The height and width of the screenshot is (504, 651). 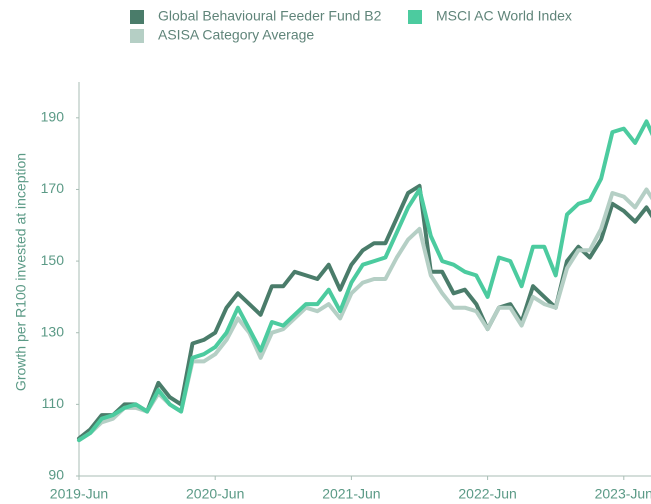 What do you see at coordinates (56, 475) in the screenshot?
I see `y-tick-label: 90` at bounding box center [56, 475].